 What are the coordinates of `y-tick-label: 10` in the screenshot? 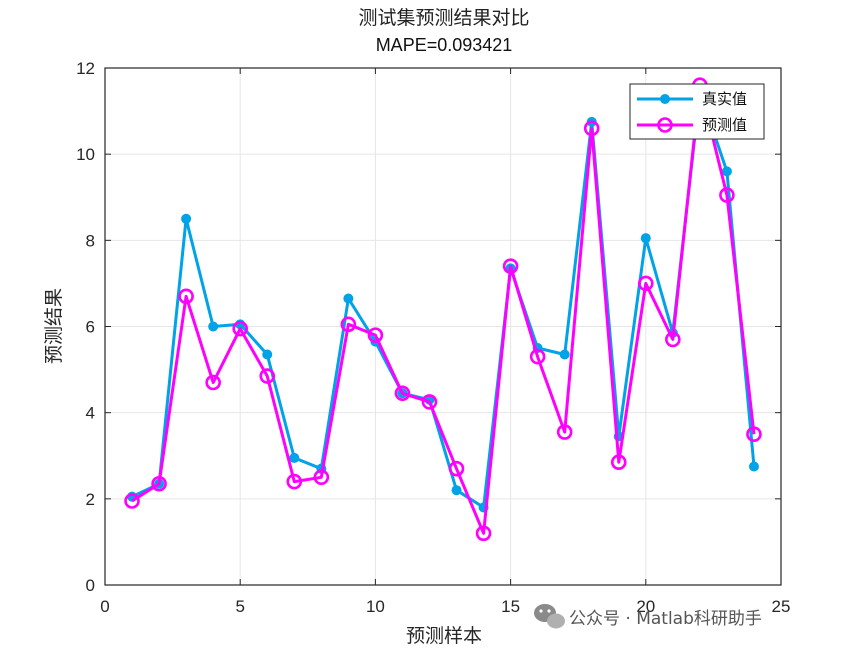 It's located at (85, 154).